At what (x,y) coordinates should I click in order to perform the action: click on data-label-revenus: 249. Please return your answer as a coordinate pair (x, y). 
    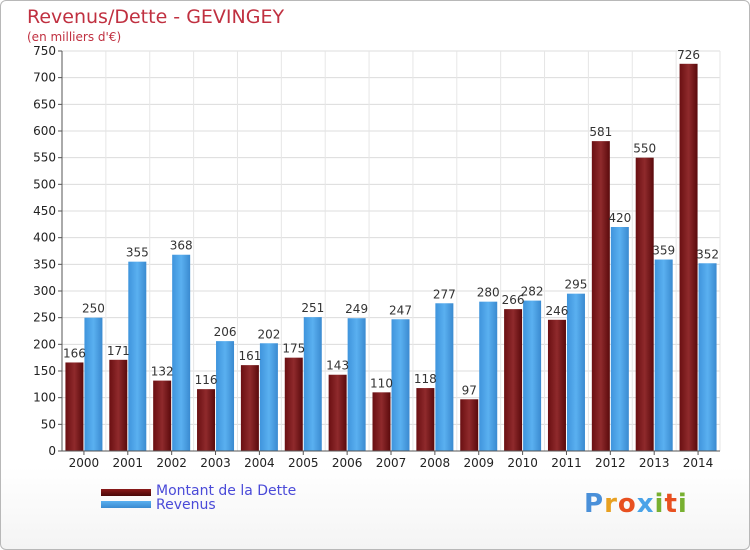
    Looking at the image, I should click on (356, 309).